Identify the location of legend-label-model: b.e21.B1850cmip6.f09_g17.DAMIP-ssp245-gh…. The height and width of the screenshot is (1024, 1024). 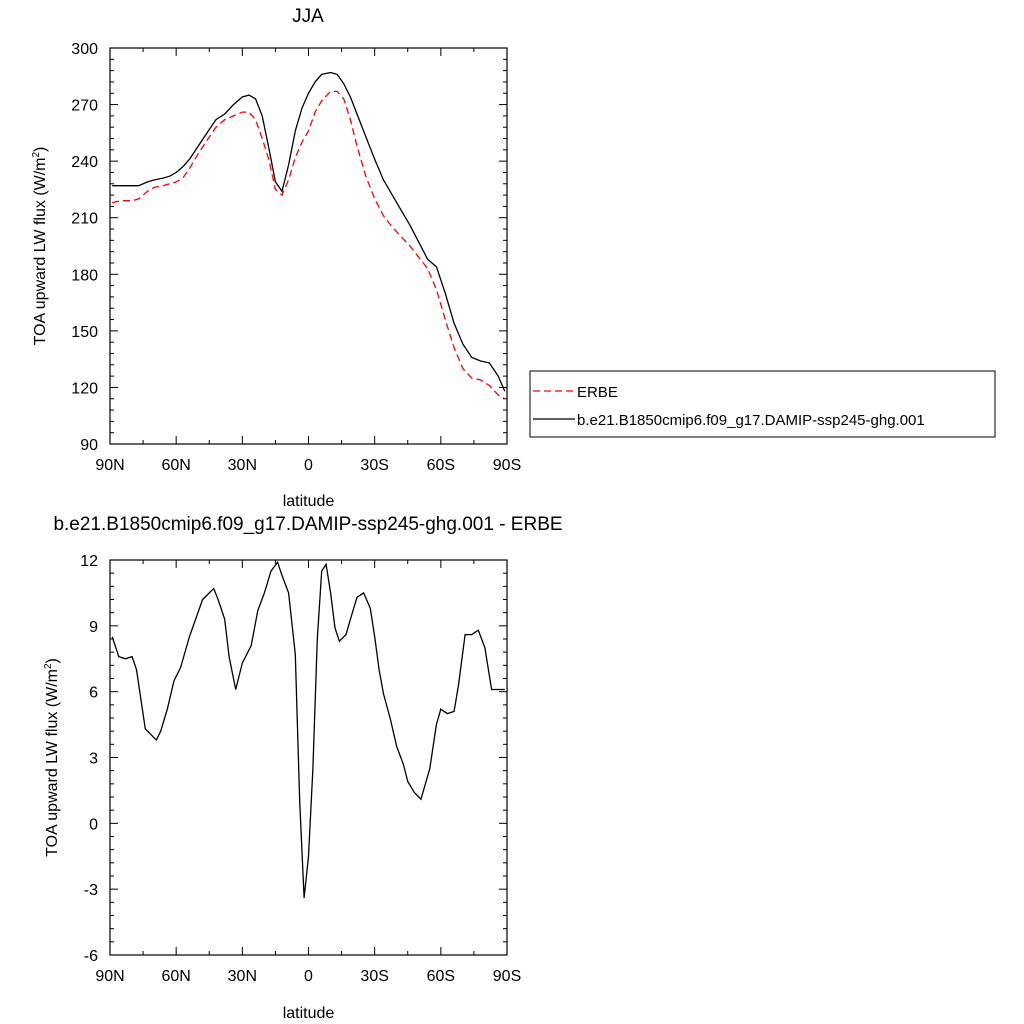
(751, 420).